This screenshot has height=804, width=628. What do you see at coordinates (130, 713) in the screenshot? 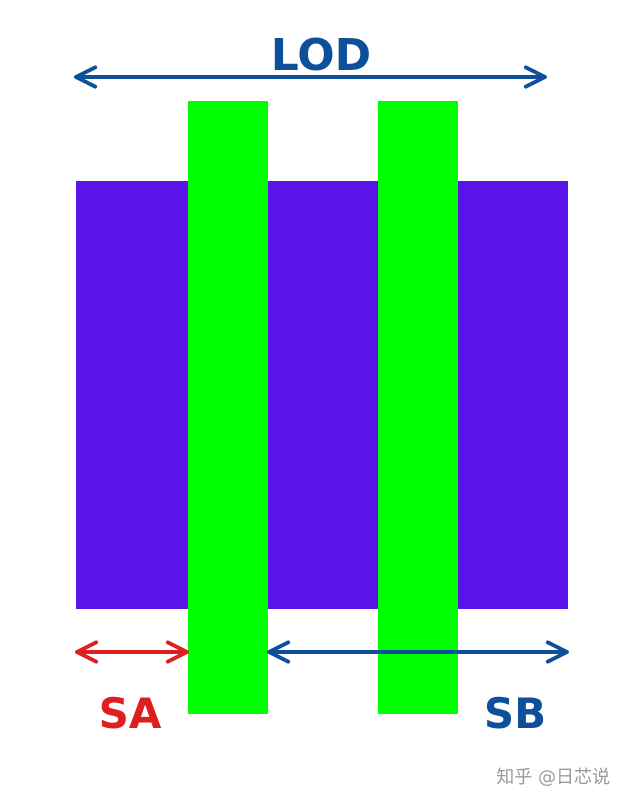
I see `sa-label: SA` at bounding box center [130, 713].